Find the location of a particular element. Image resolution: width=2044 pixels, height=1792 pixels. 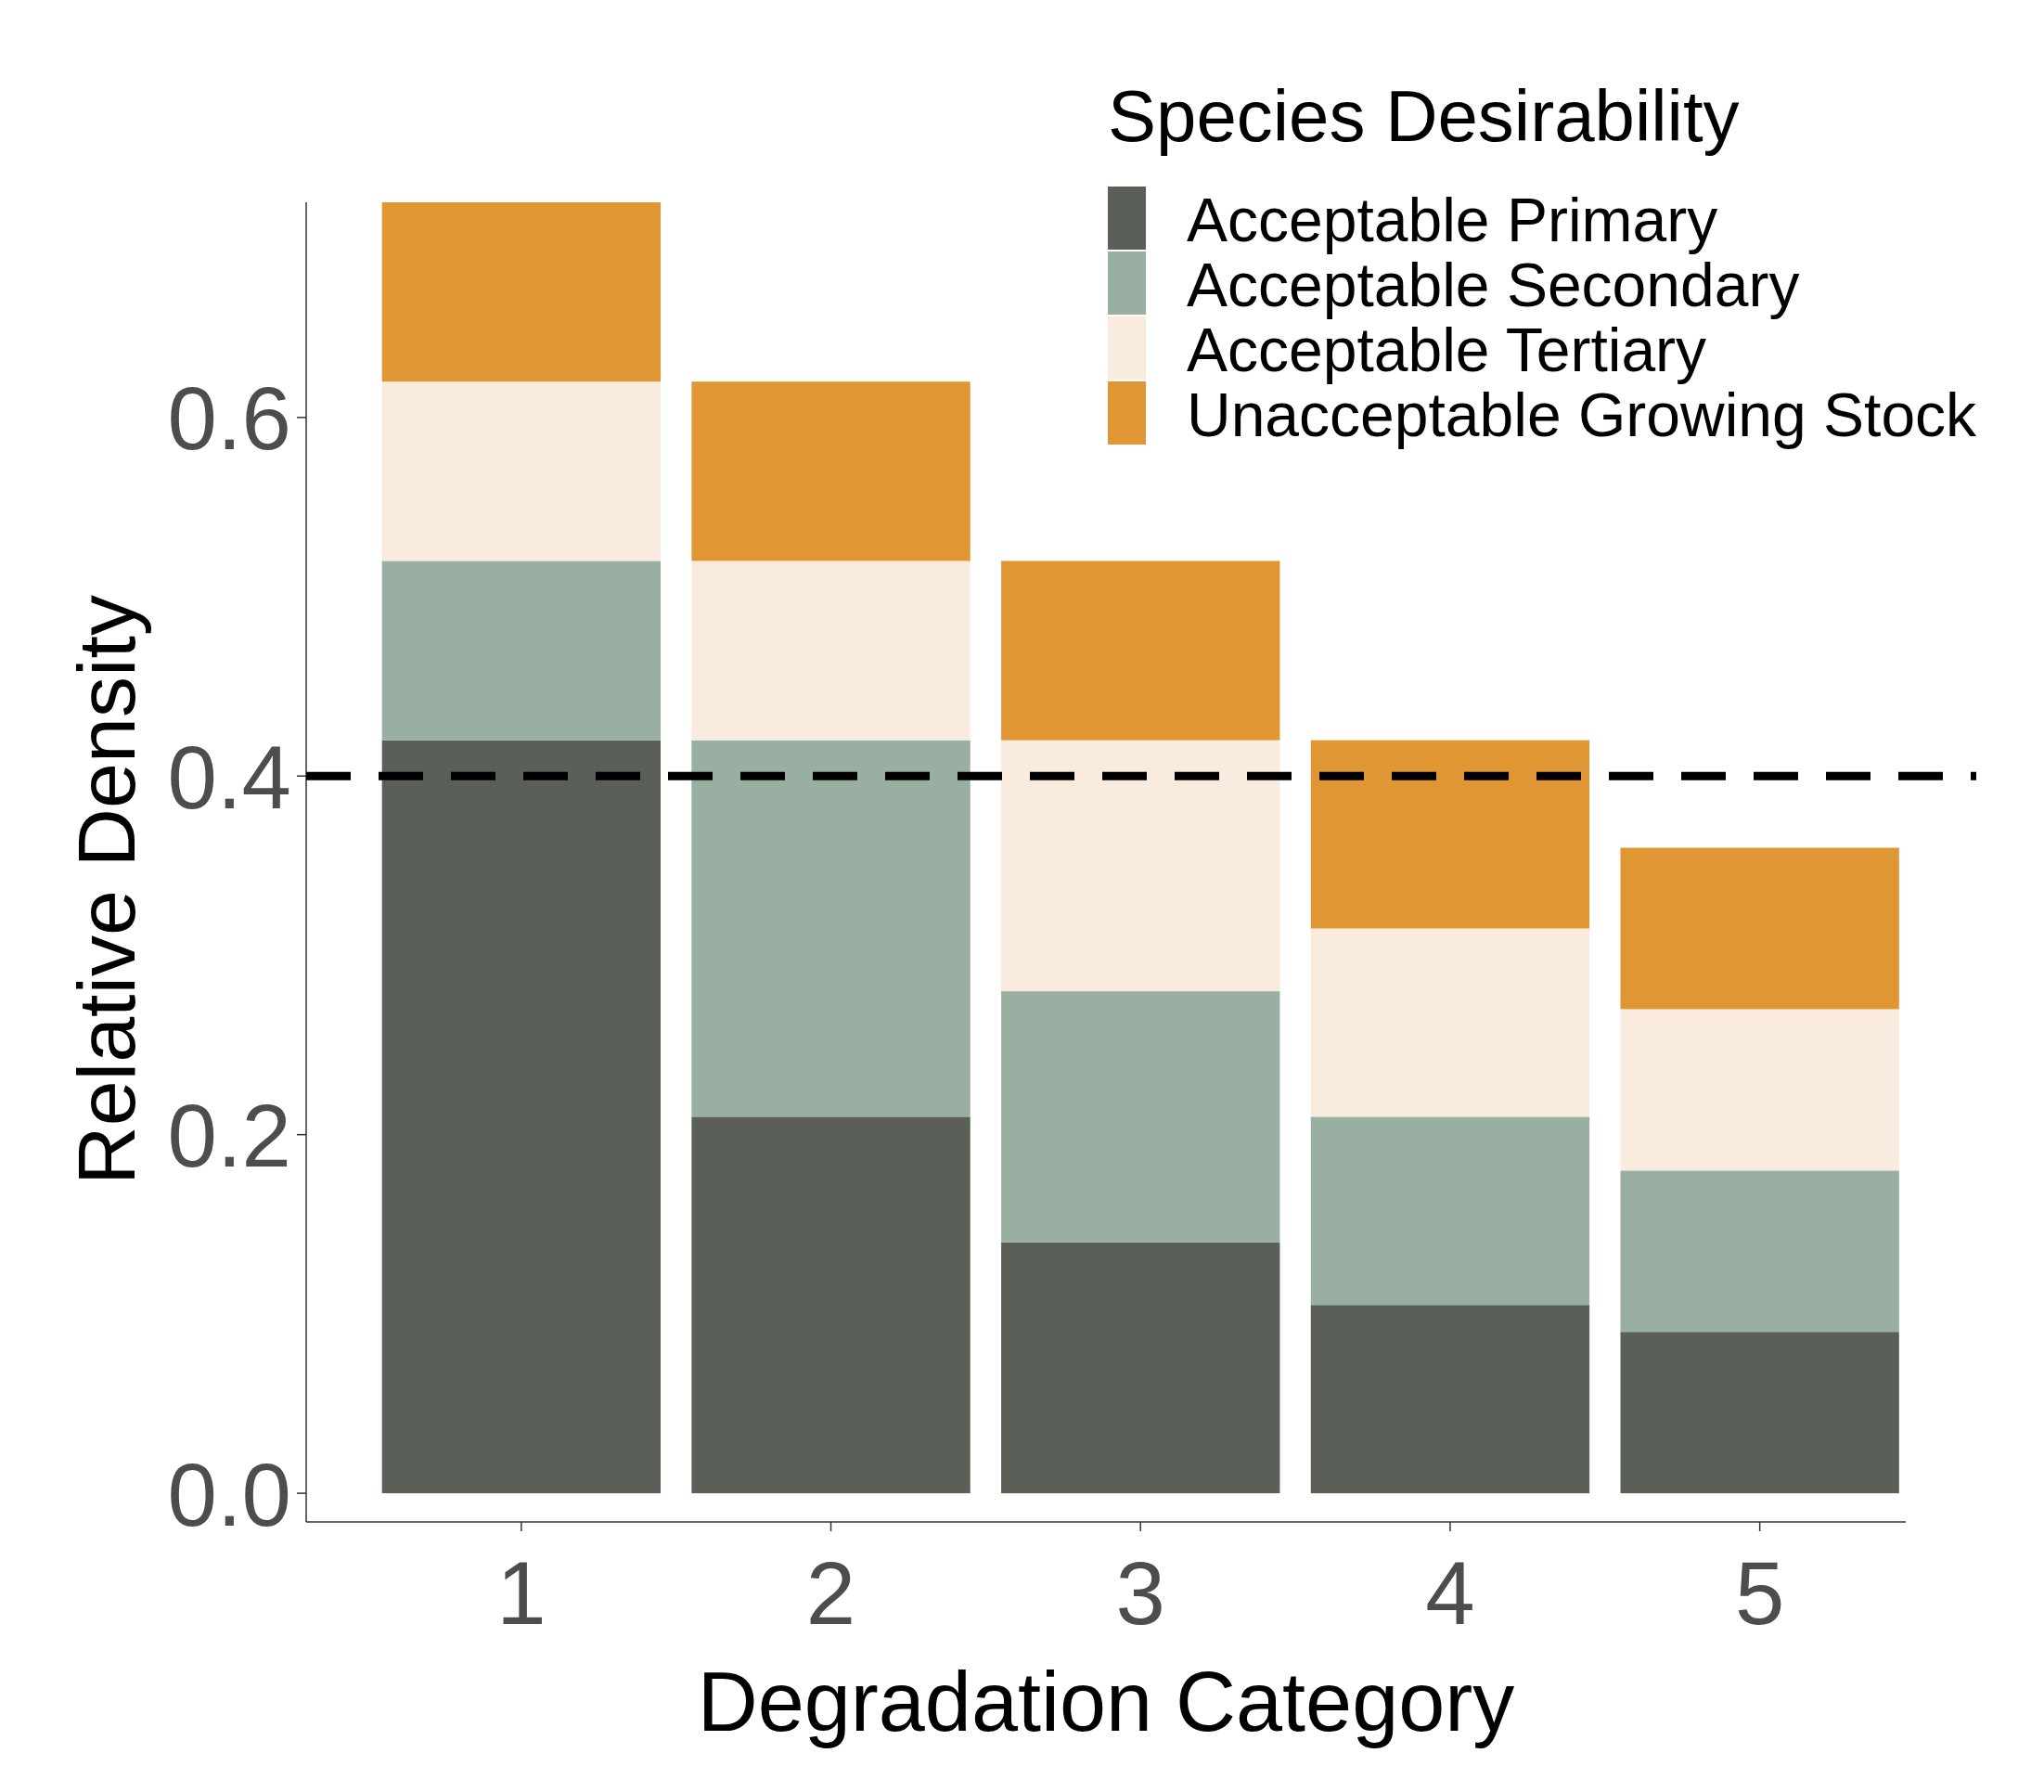

x-axis-title: Degradation Category is located at coordinates (1106, 1702).